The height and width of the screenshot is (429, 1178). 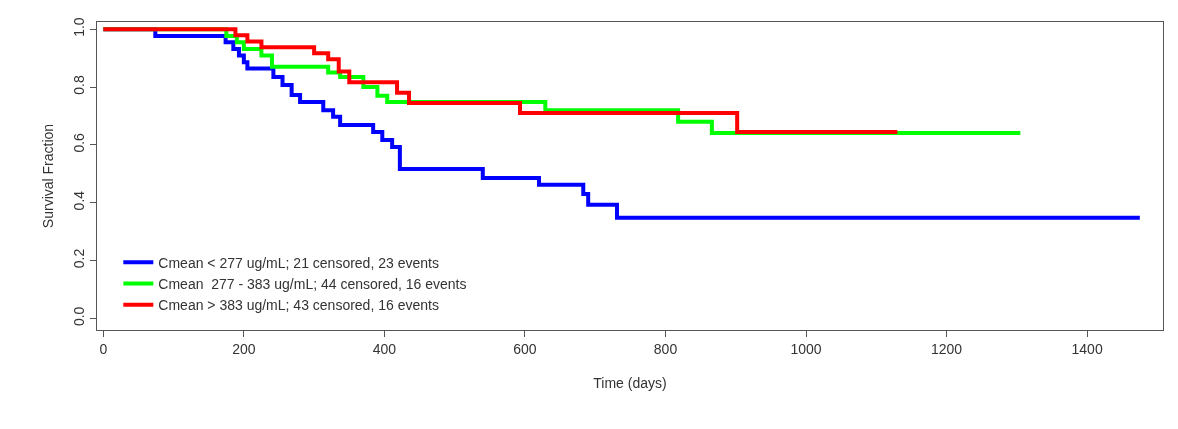 I want to click on x-tick-label: 400, so click(x=384, y=348).